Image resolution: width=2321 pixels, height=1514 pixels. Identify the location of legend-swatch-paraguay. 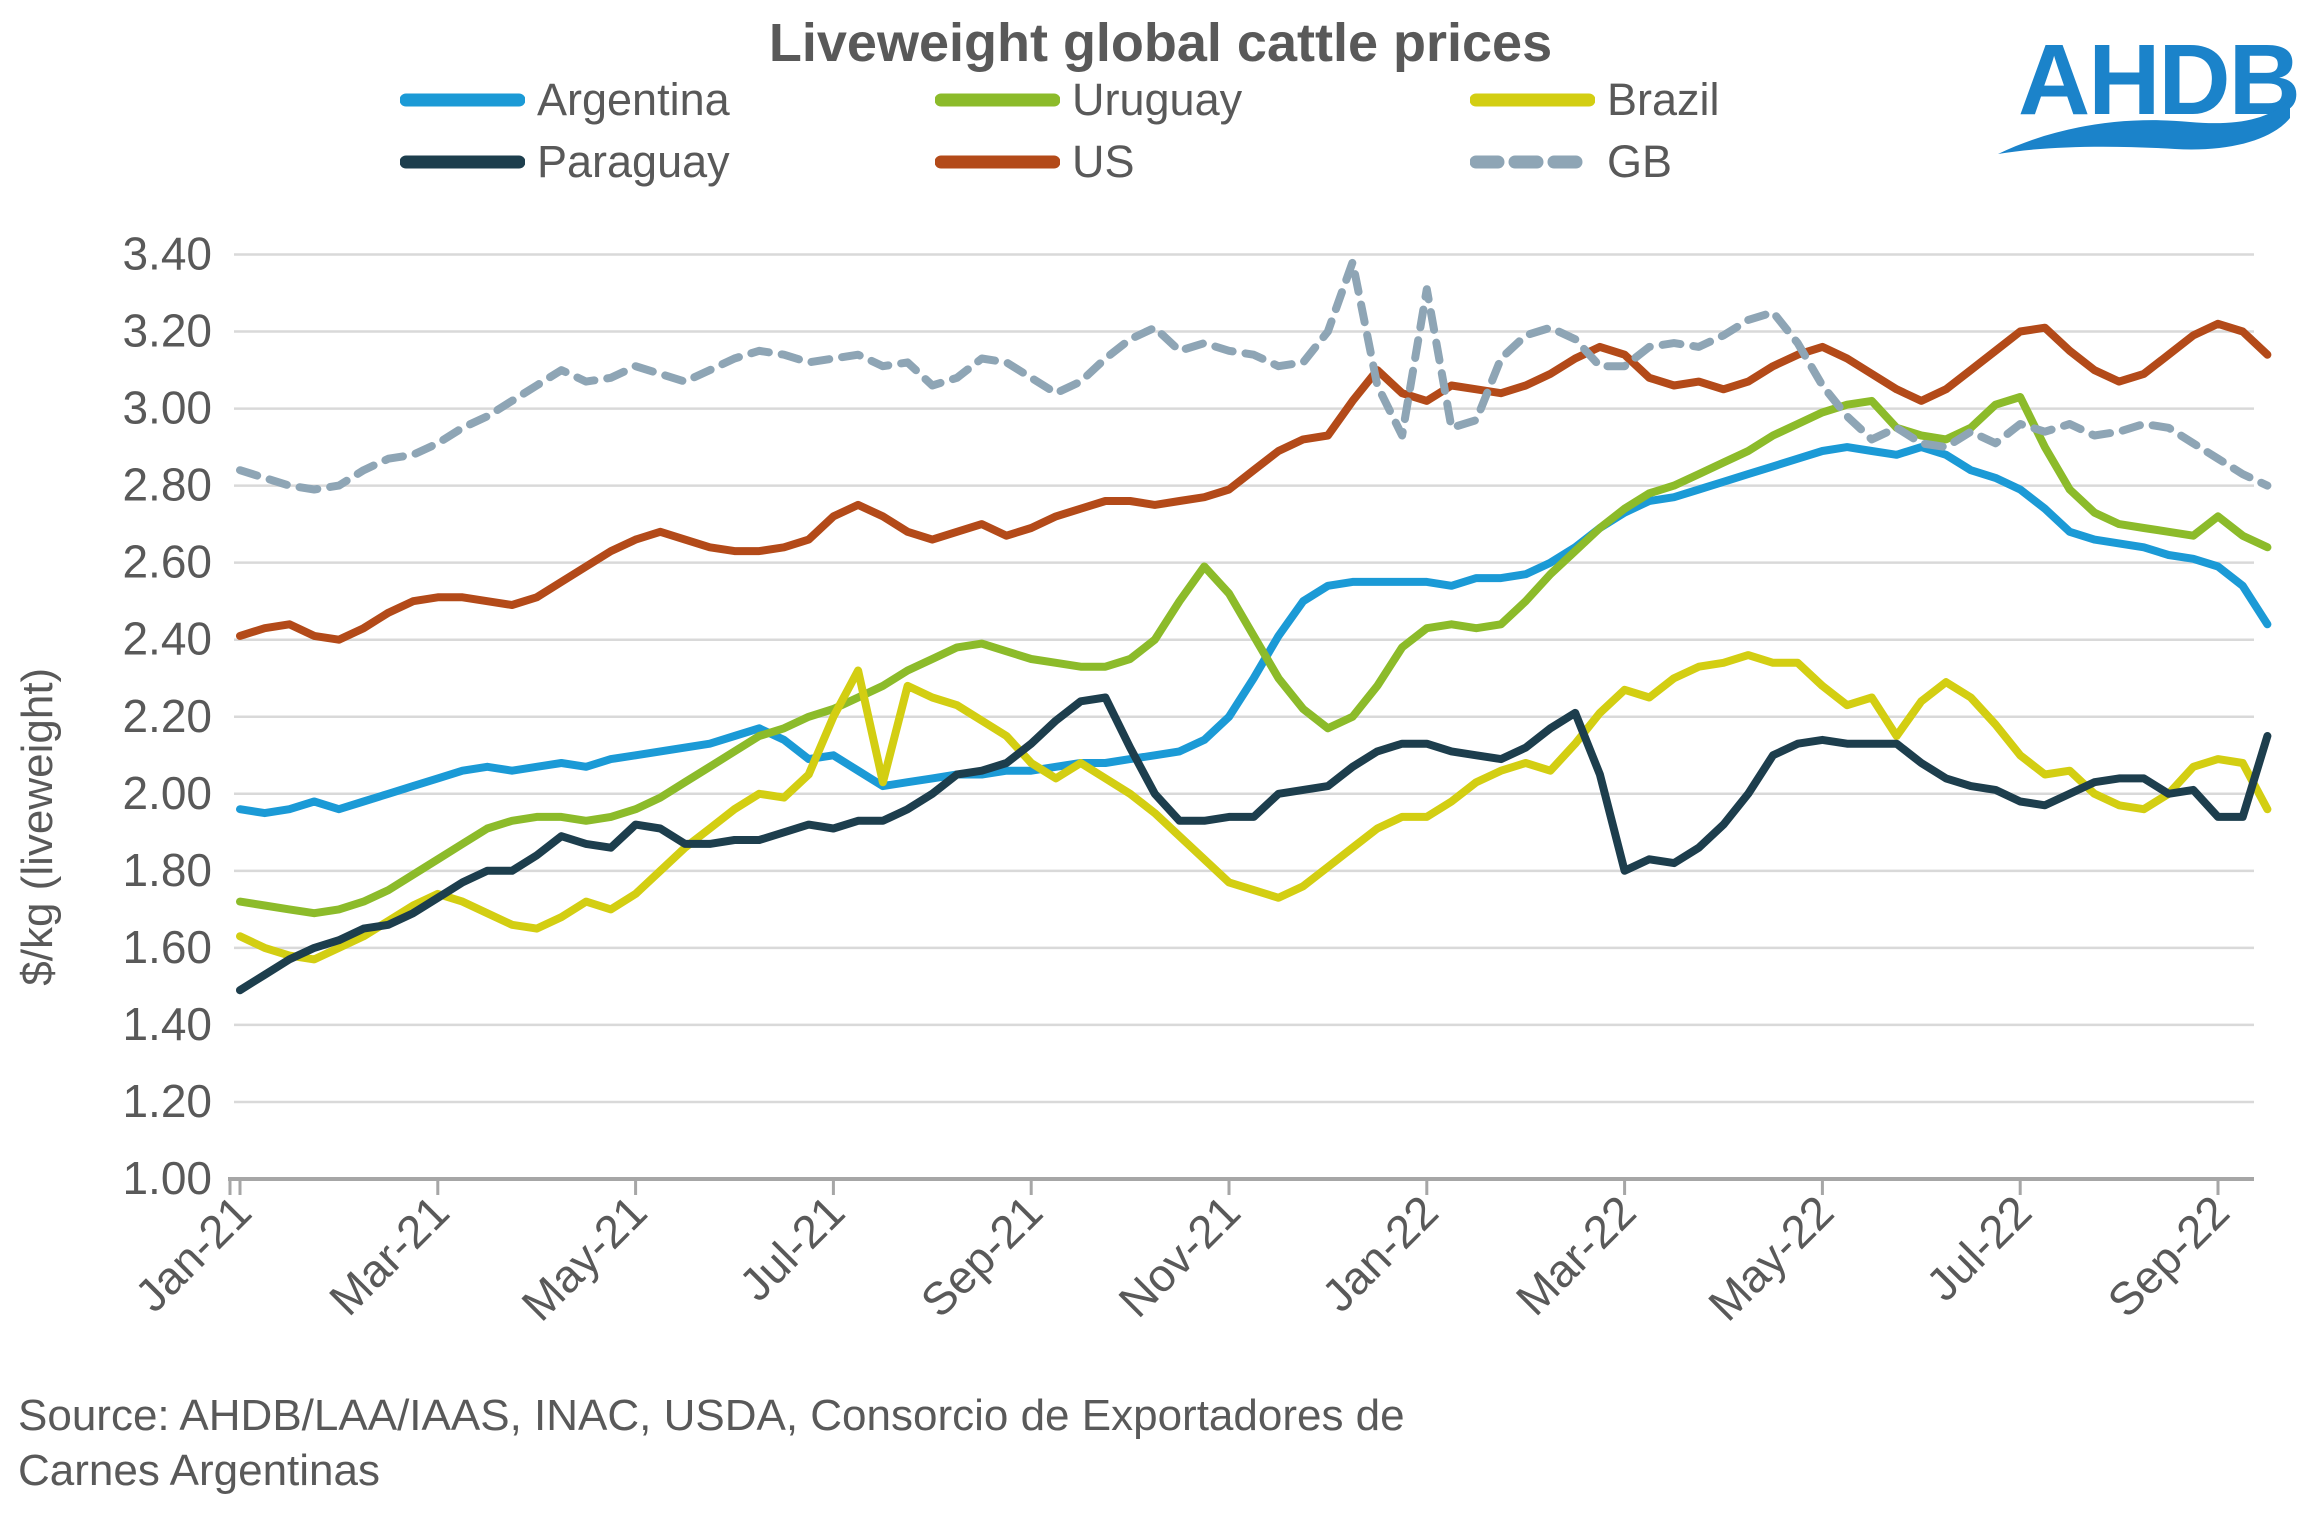
(462, 162).